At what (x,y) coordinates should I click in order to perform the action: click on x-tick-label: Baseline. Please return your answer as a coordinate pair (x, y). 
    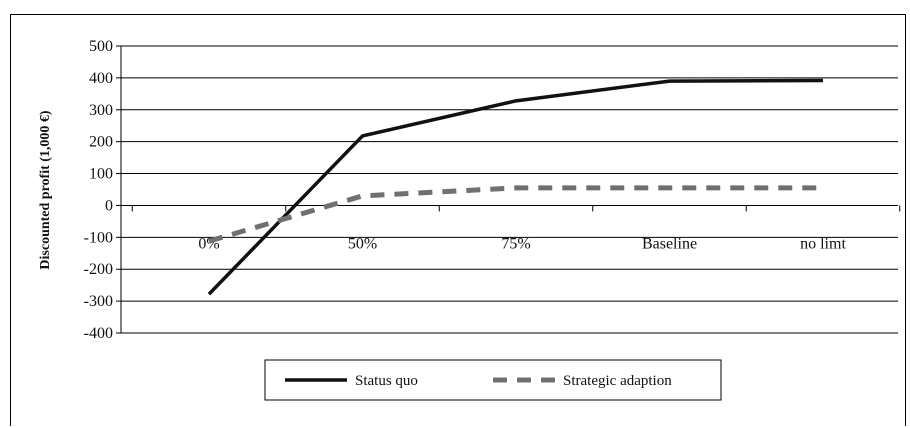
    Looking at the image, I should click on (669, 243).